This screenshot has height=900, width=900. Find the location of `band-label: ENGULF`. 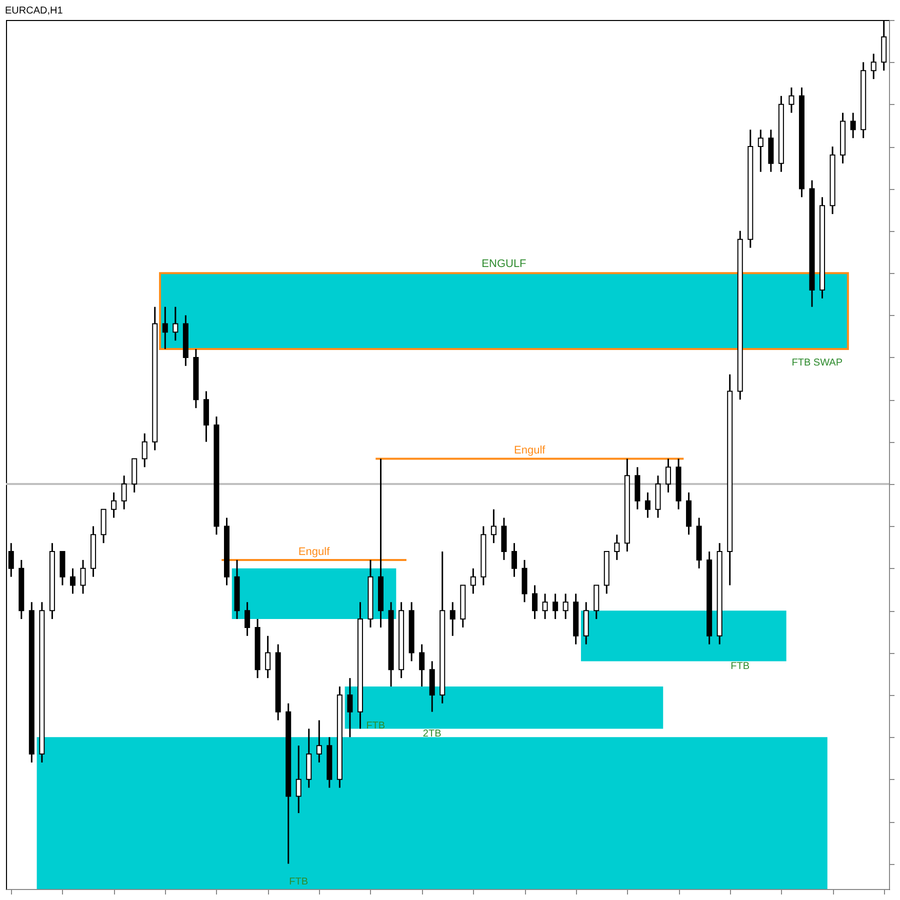

band-label: ENGULF is located at coordinates (504, 264).